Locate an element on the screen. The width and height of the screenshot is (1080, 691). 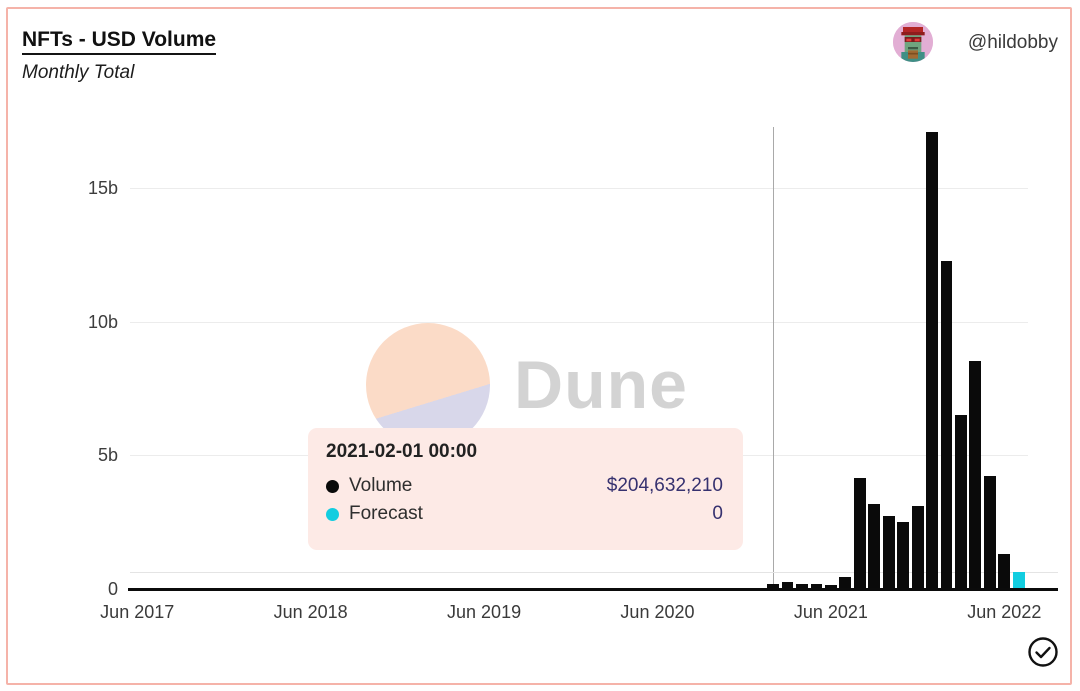
bar-forecast is located at coordinates (1018, 580).